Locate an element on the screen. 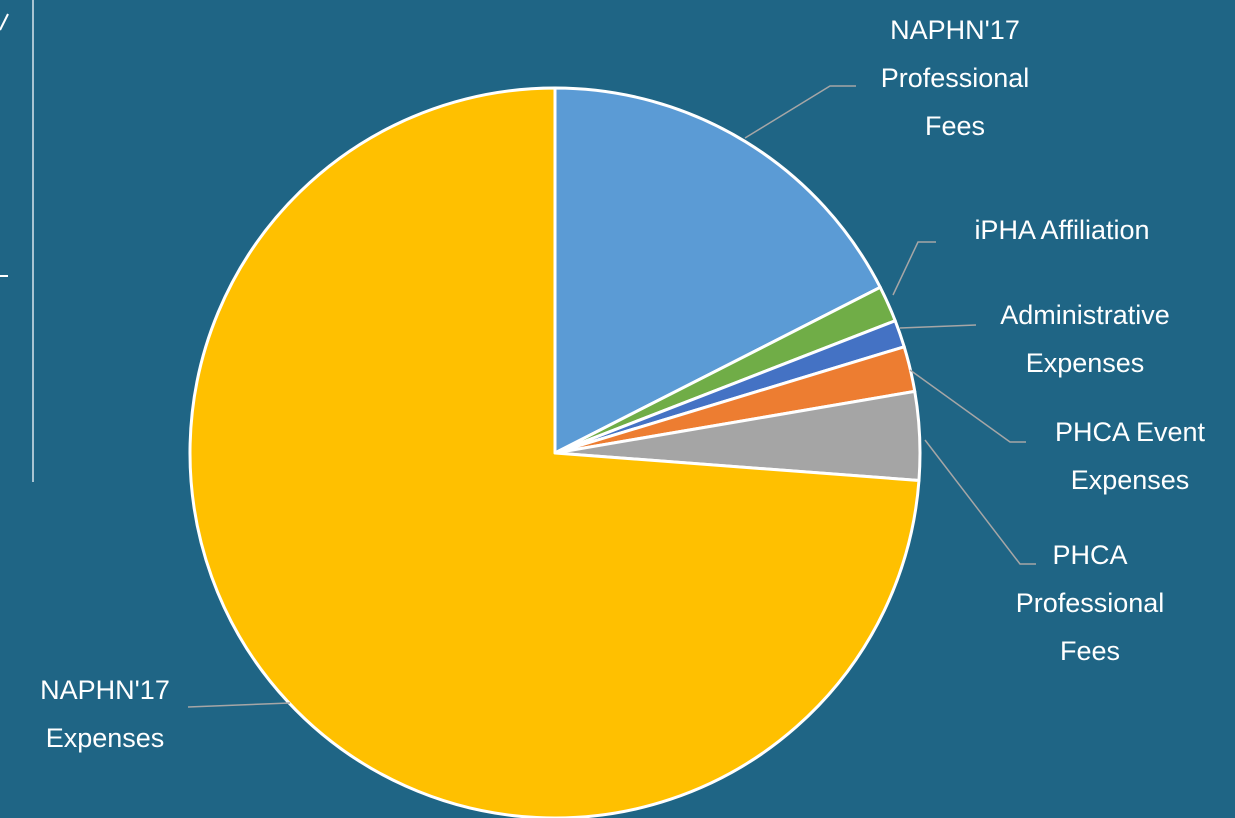 This screenshot has width=1235, height=818. slice-label: PHCA Event Expenses is located at coordinates (1130, 456).